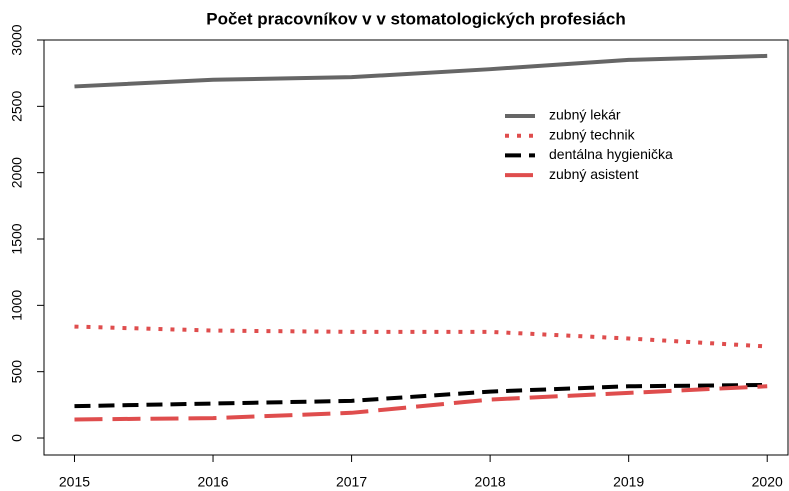 This screenshot has width=789, height=491. What do you see at coordinates (594, 174) in the screenshot?
I see `legend-label: zubný asistent` at bounding box center [594, 174].